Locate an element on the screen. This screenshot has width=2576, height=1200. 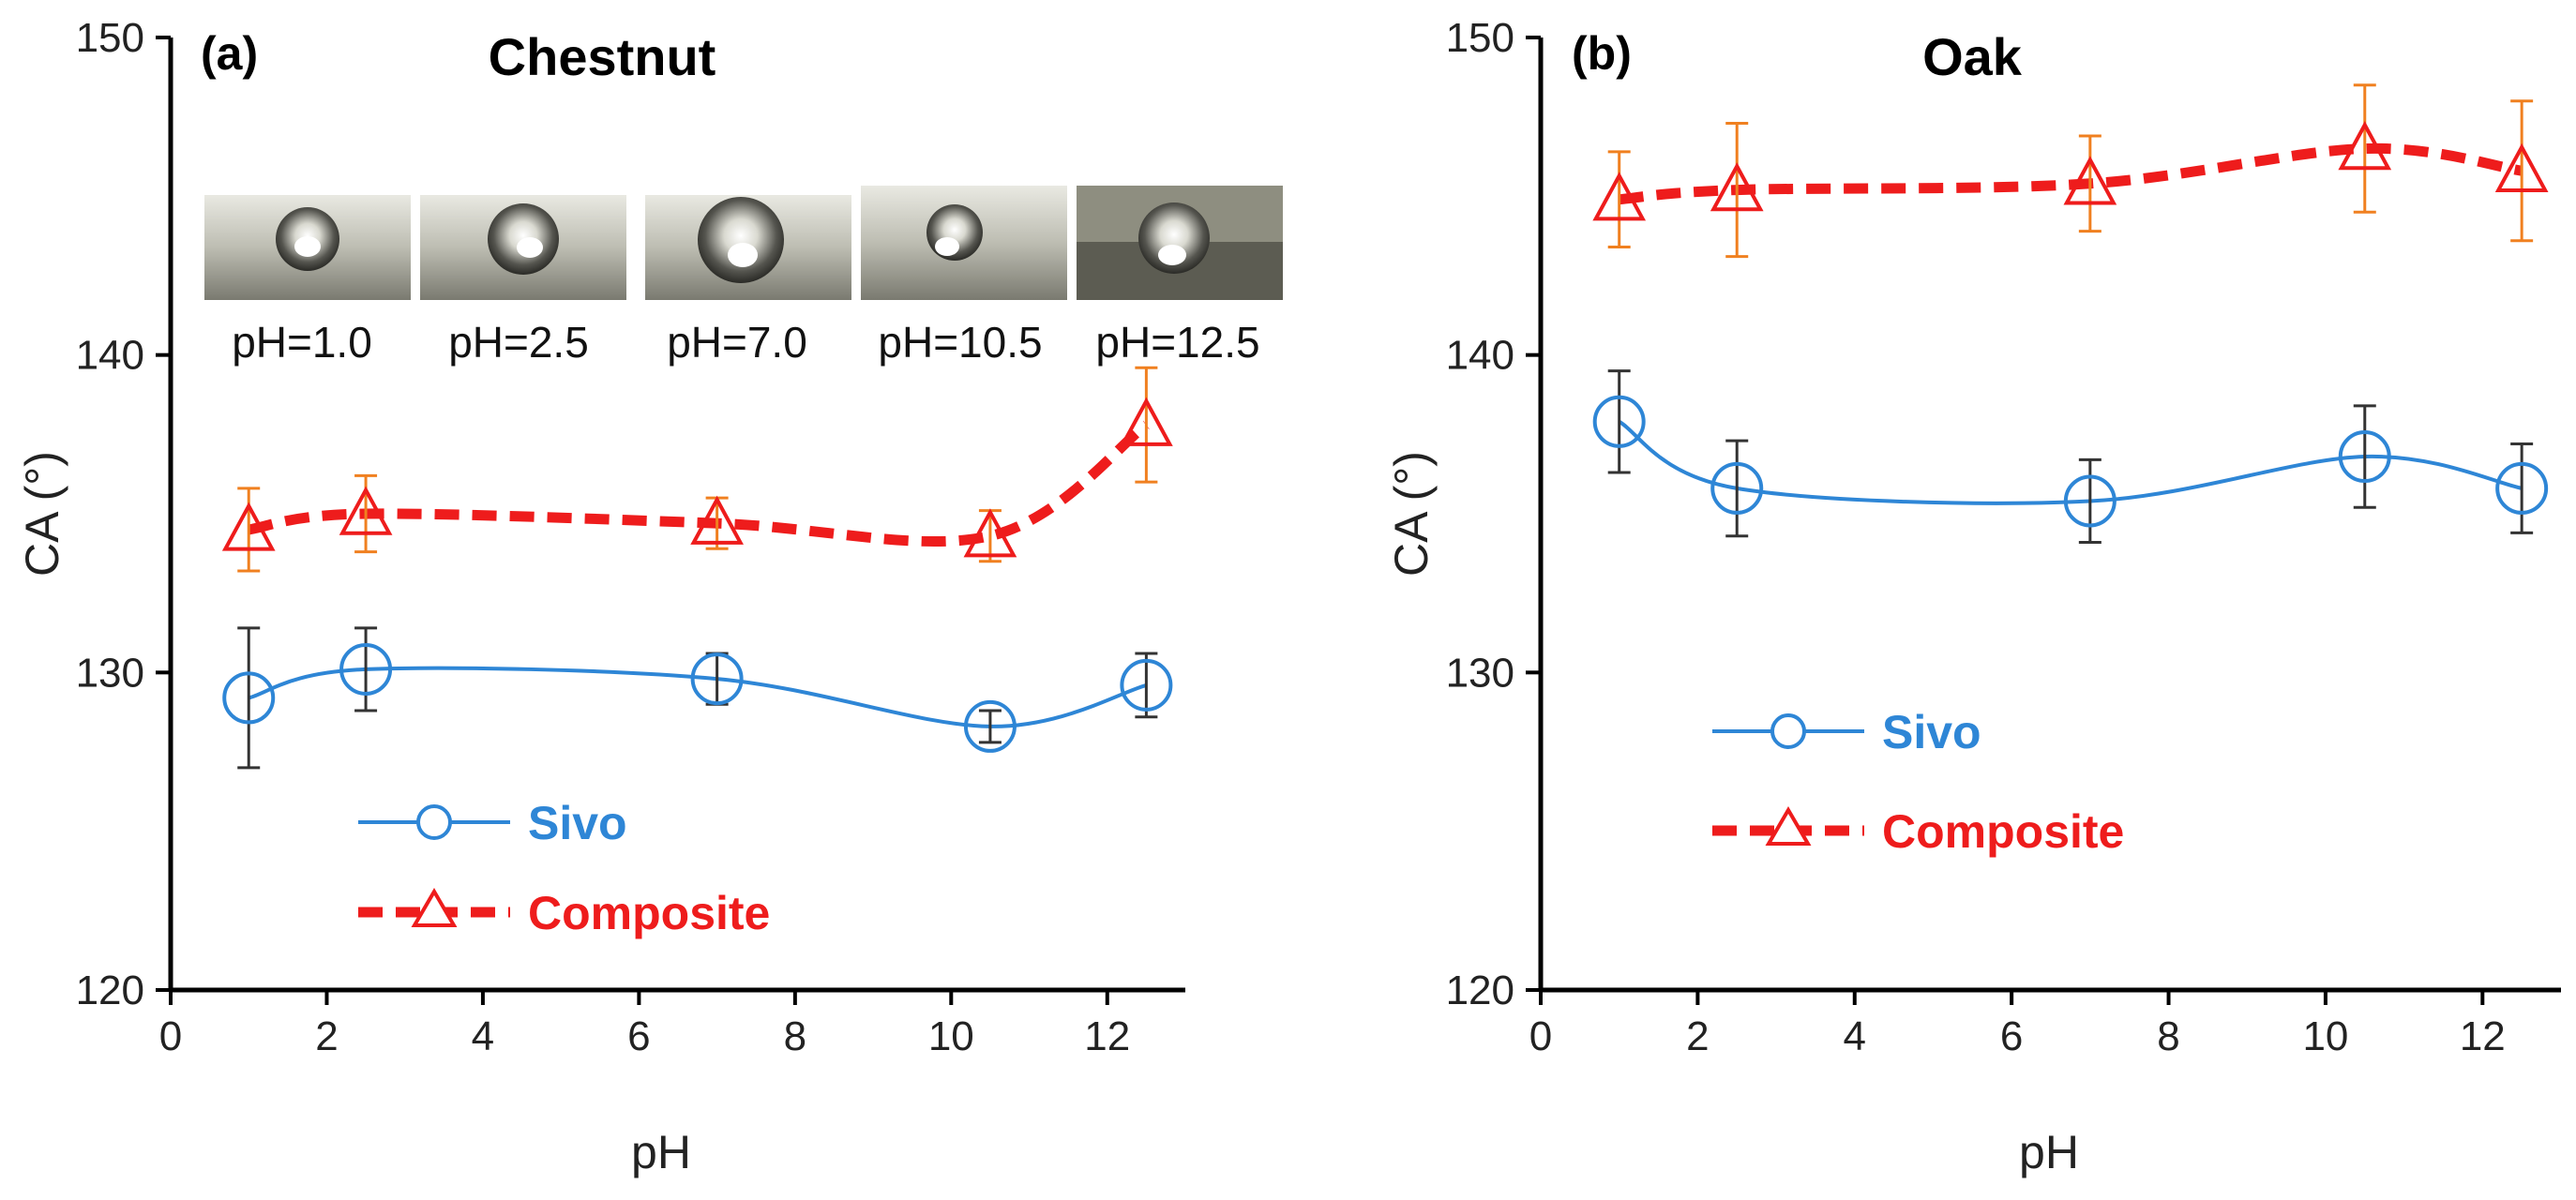
x-tick-label-10: 10 is located at coordinates (2325, 1036).